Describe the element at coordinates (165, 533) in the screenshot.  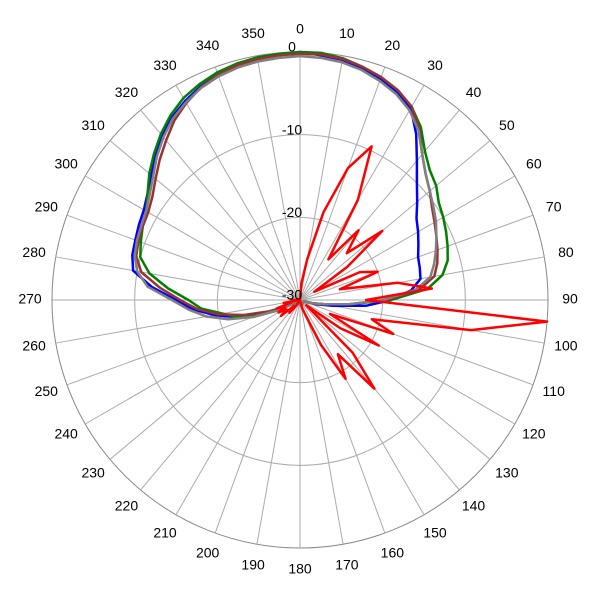
I see `angle-label: 210` at that location.